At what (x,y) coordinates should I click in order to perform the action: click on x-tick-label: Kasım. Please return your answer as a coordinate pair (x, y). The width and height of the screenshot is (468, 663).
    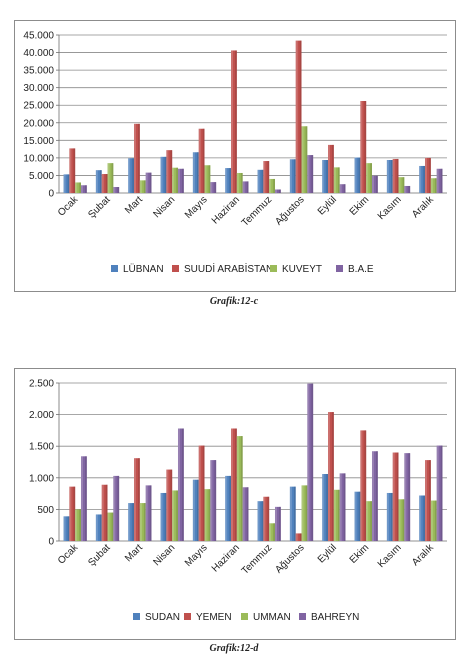
    Looking at the image, I should click on (390, 556).